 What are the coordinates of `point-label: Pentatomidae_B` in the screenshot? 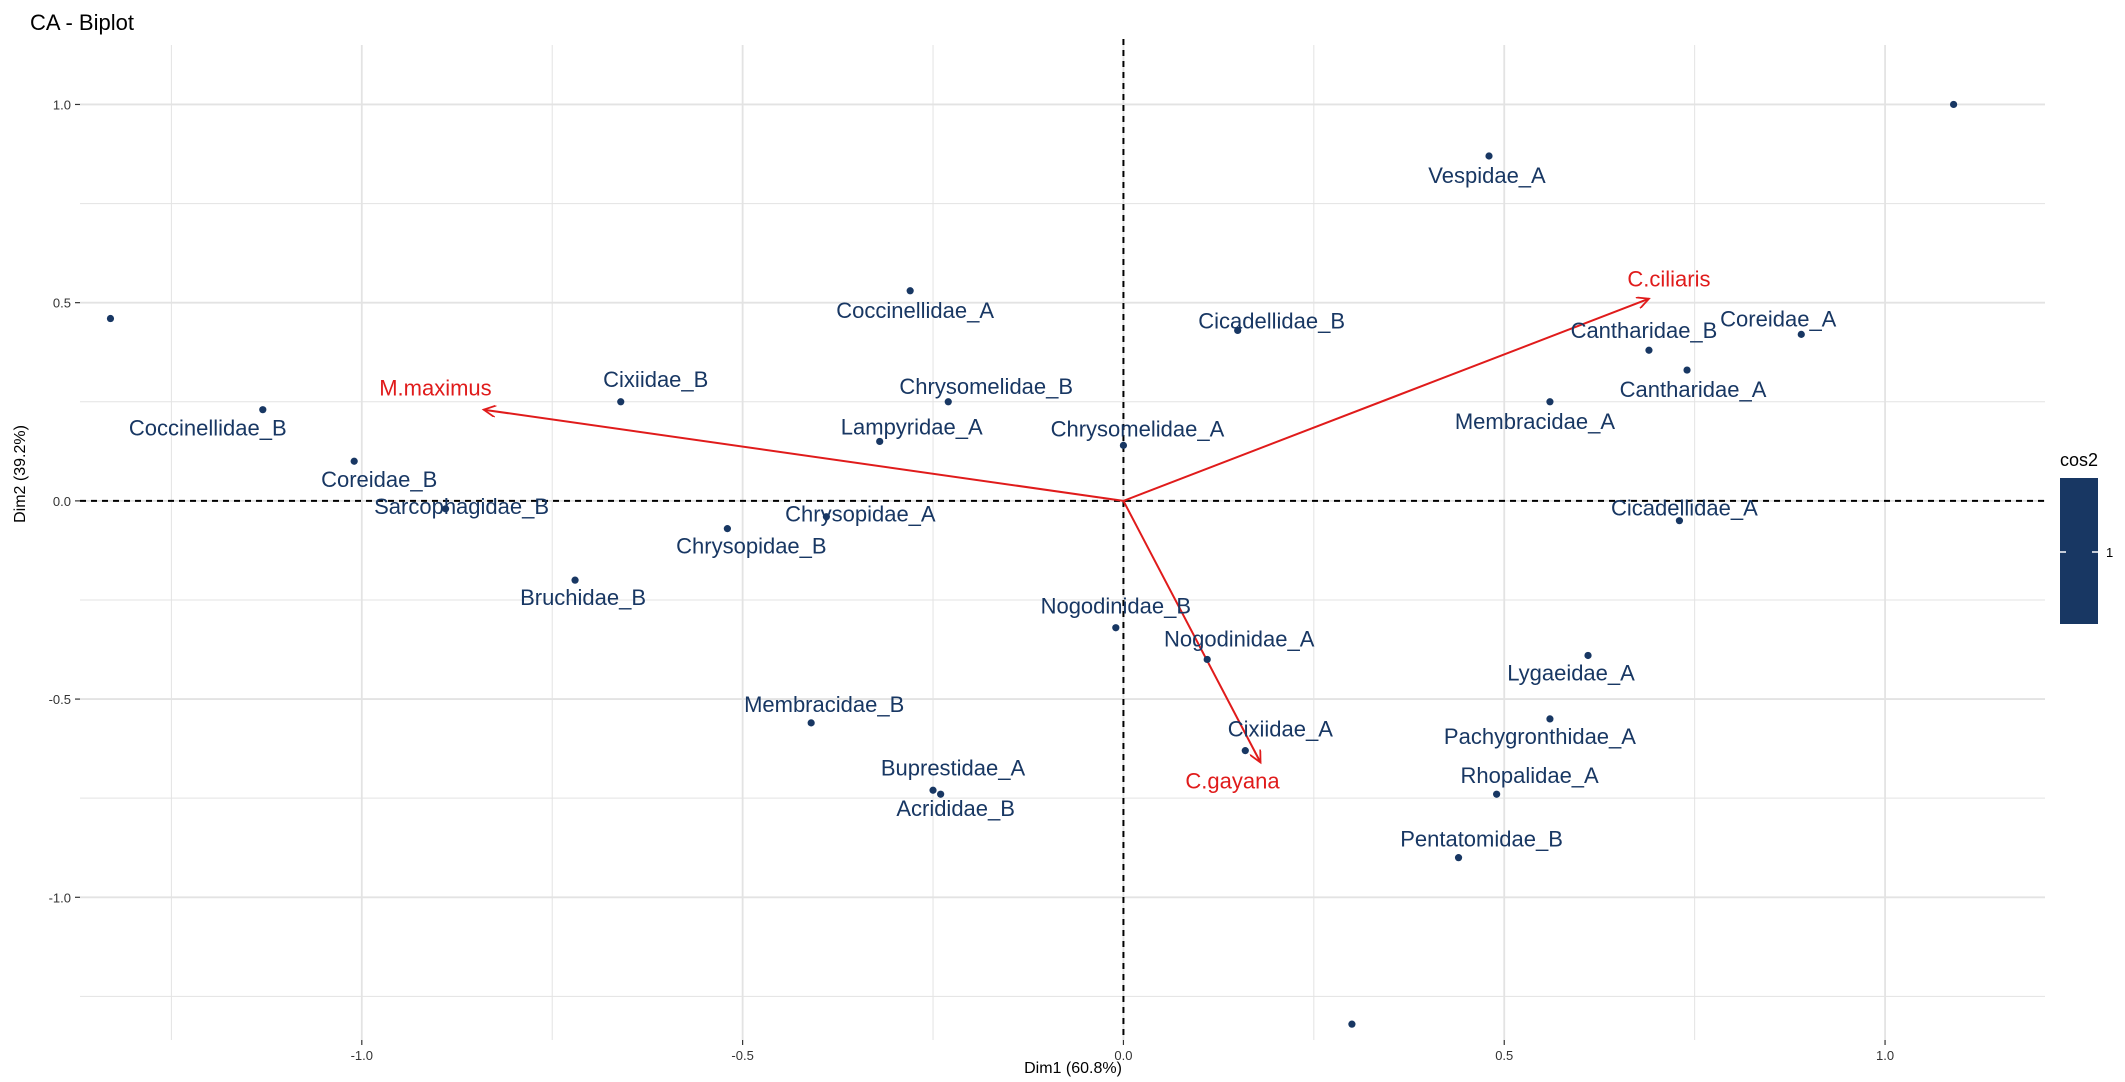 It's located at (1481, 839).